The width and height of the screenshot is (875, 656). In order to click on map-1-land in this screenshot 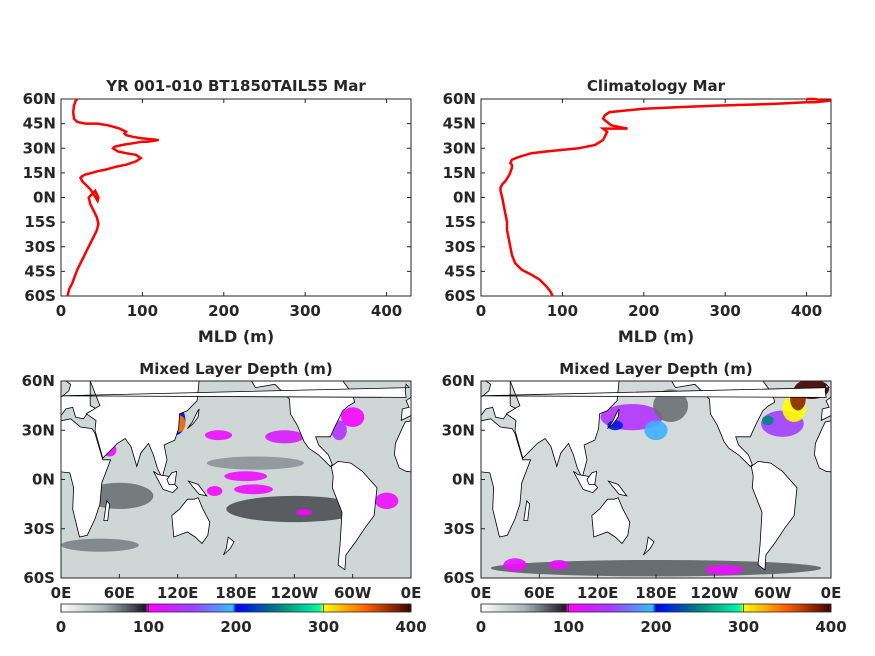, I will do `click(236, 476)`.